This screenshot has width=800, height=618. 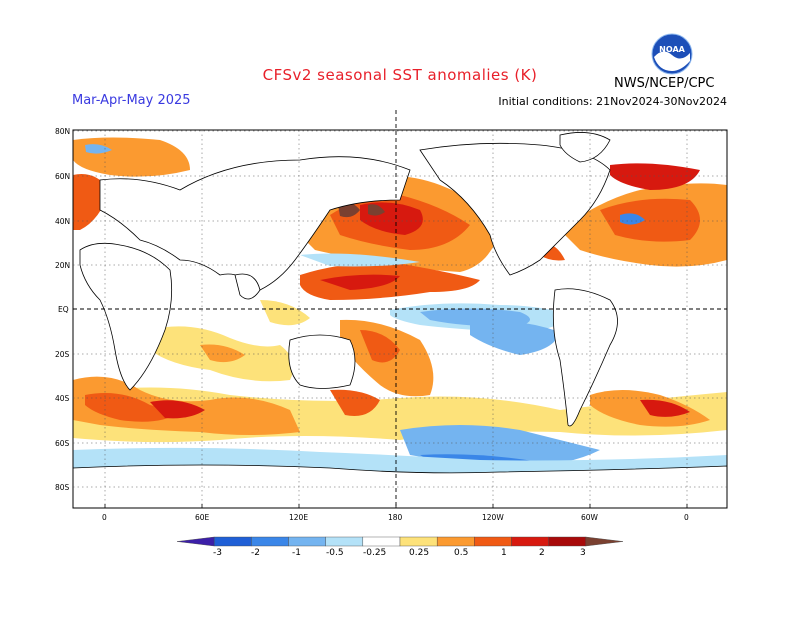 I want to click on lon-label: 120E, so click(x=299, y=517).